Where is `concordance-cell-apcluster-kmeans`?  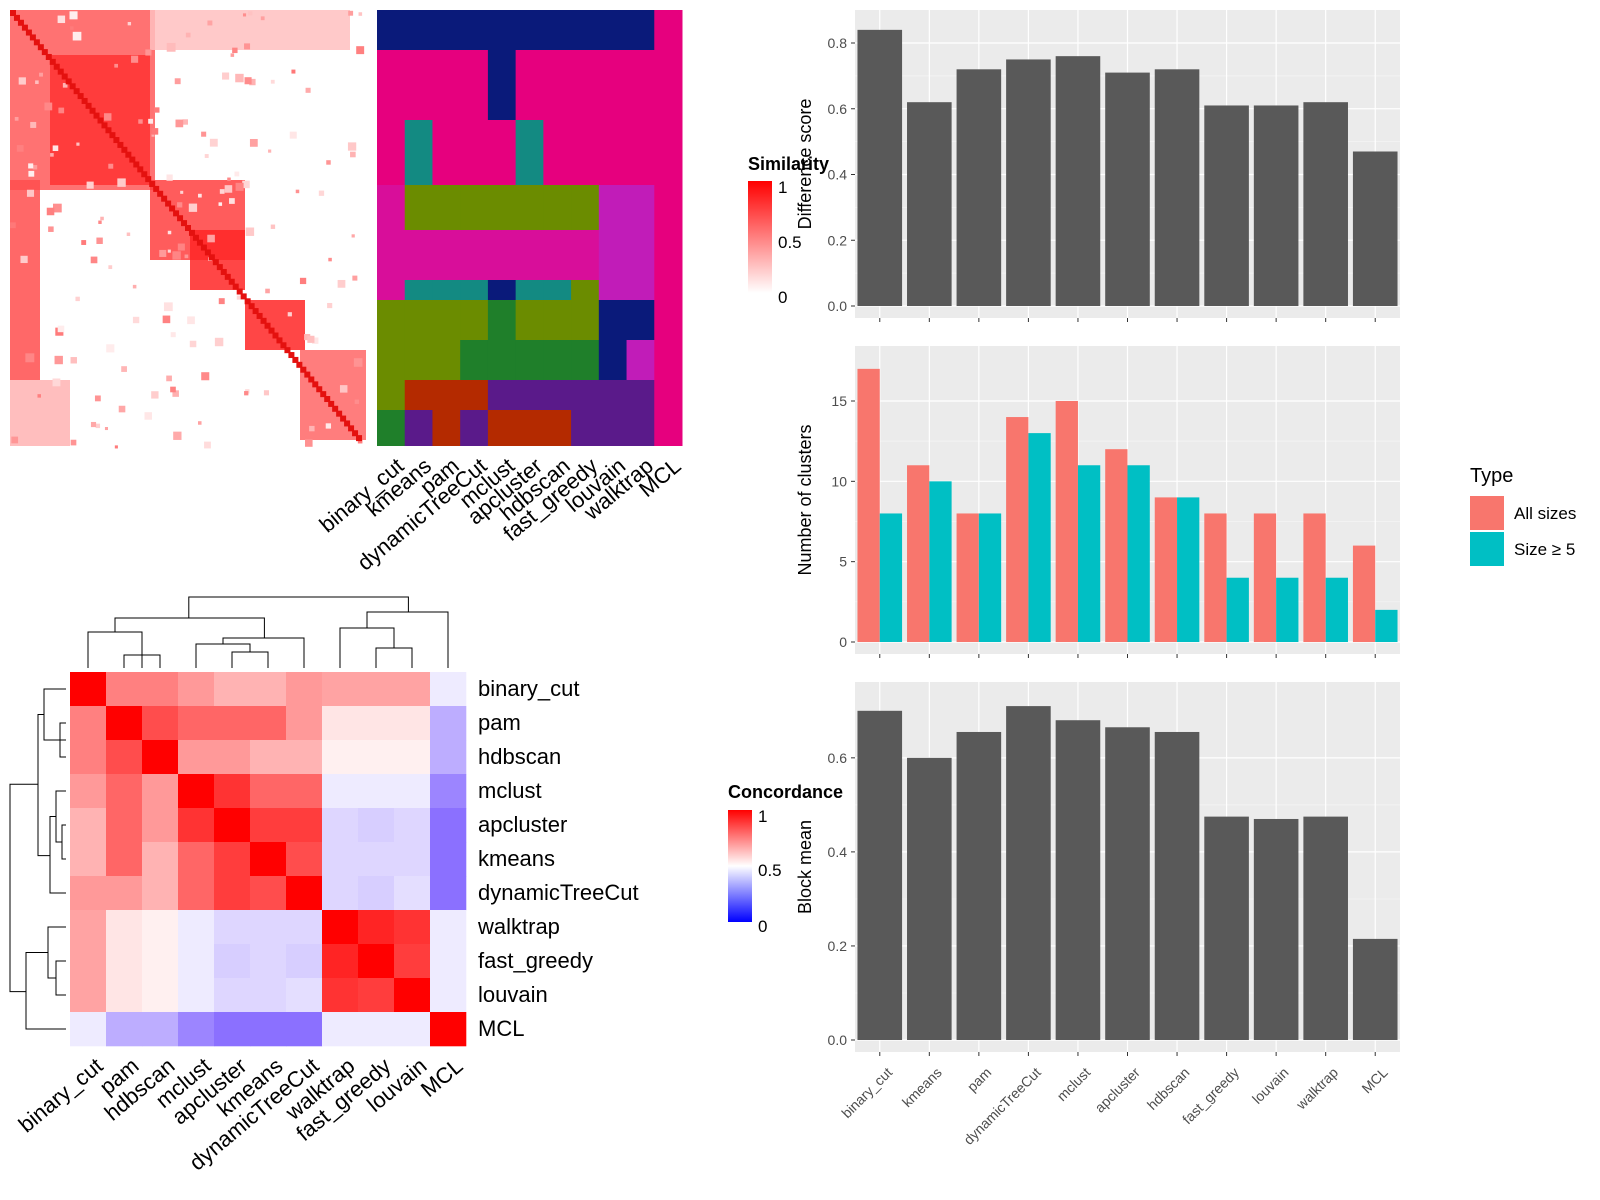 concordance-cell-apcluster-kmeans is located at coordinates (268, 825).